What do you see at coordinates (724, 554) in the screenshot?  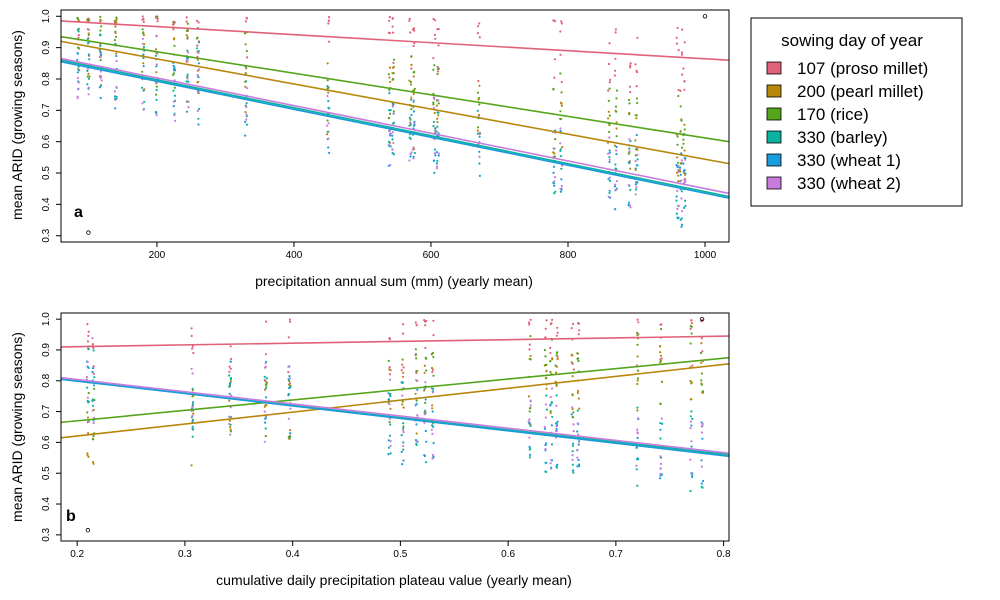 I see `panel-b-x-tick-label: 0.8` at bounding box center [724, 554].